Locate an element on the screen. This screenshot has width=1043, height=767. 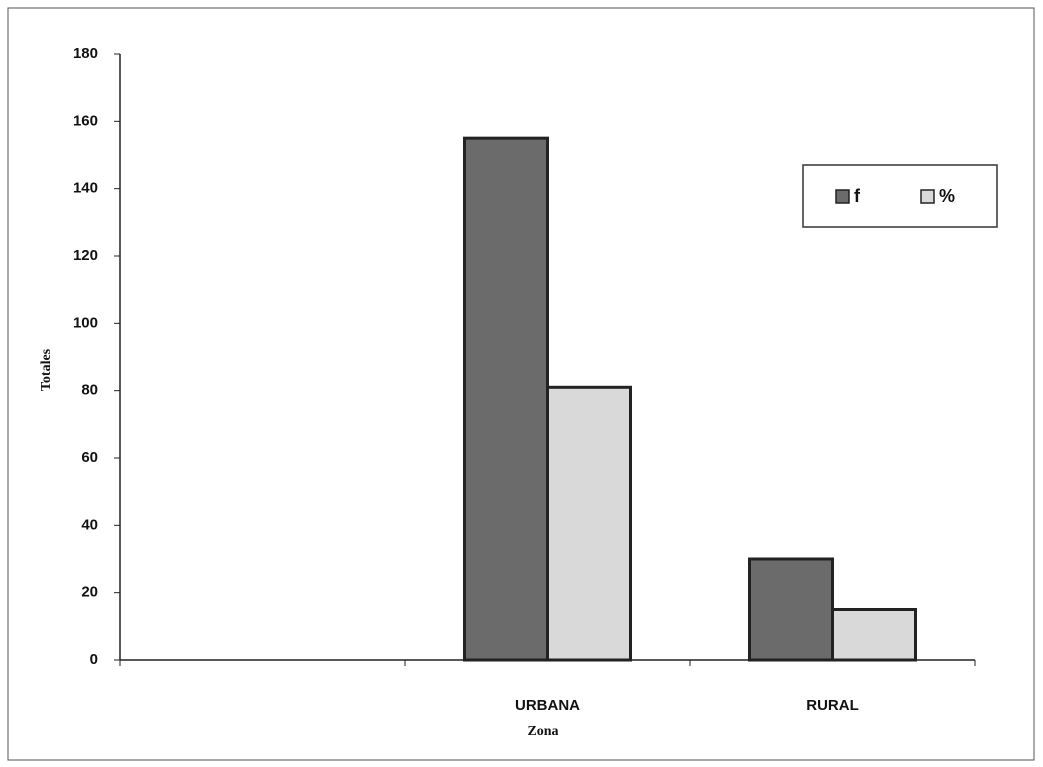
y-tick-label: 20 is located at coordinates (89, 592).